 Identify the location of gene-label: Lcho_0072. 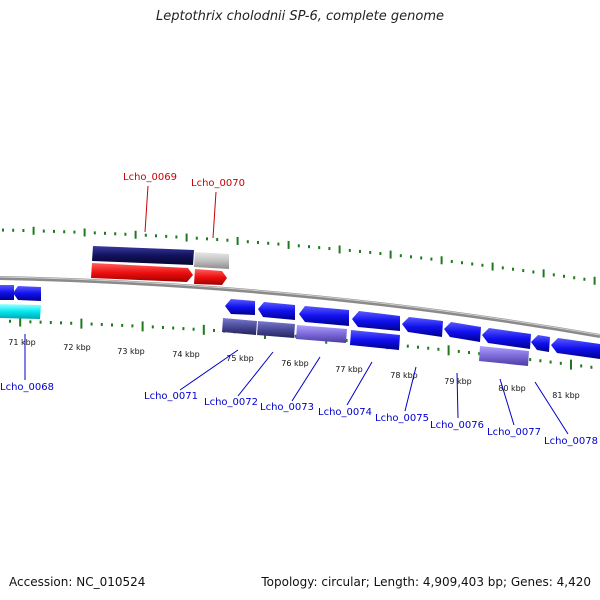
(231, 402).